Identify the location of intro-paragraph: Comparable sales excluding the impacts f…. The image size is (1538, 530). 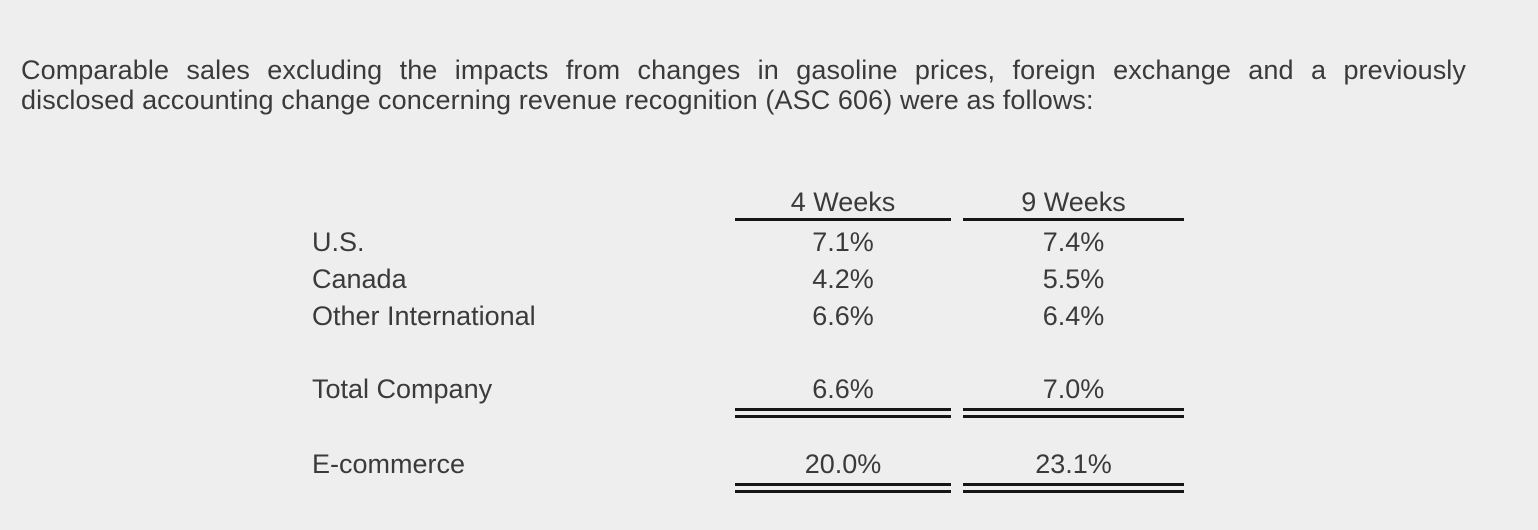
(743, 85).